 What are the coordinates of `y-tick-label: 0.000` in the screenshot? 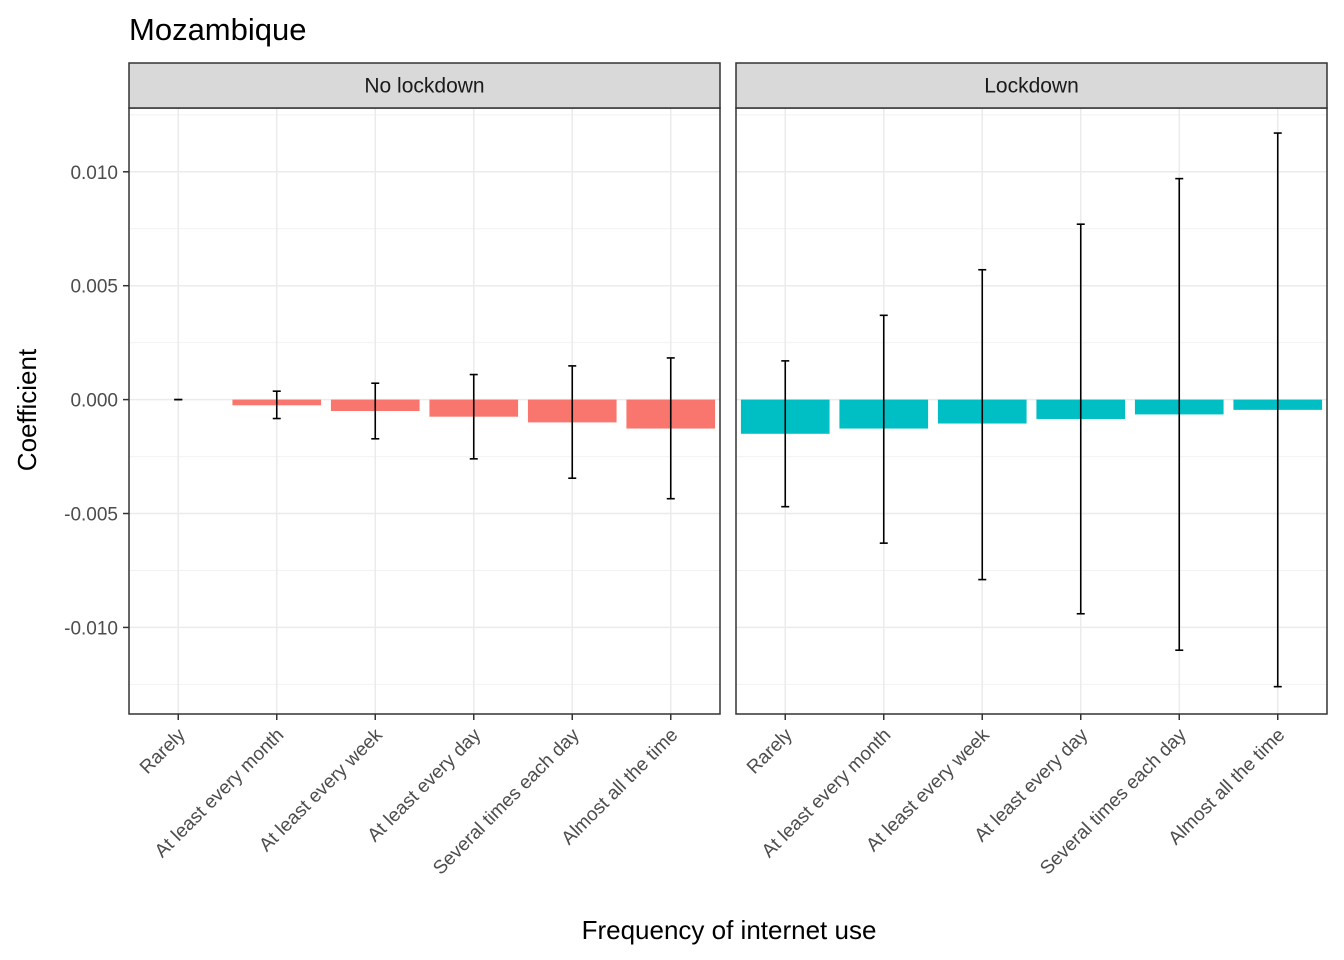 It's located at (94, 401).